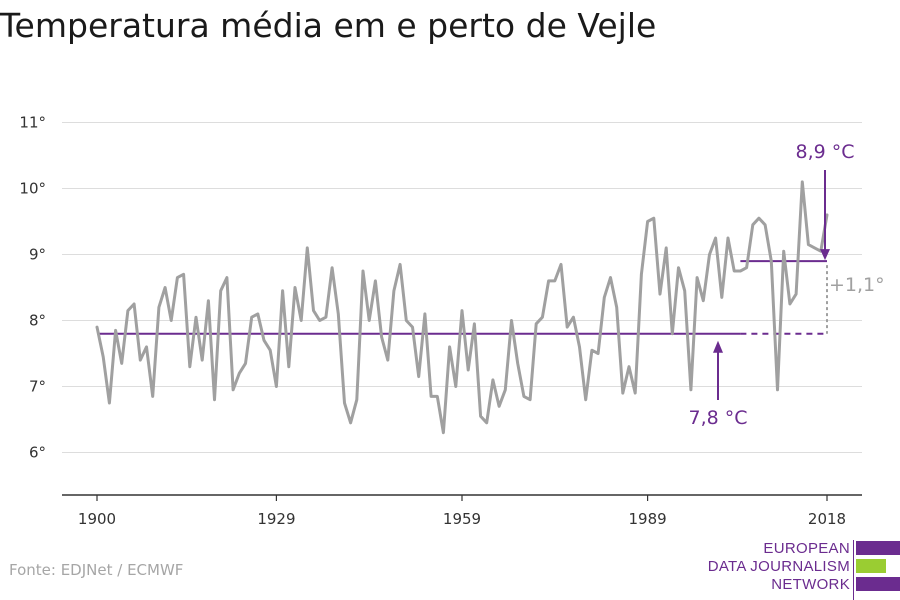 This screenshot has width=900, height=600. What do you see at coordinates (806, 548) in the screenshot?
I see `logo-line-1: EUROPEAN` at bounding box center [806, 548].